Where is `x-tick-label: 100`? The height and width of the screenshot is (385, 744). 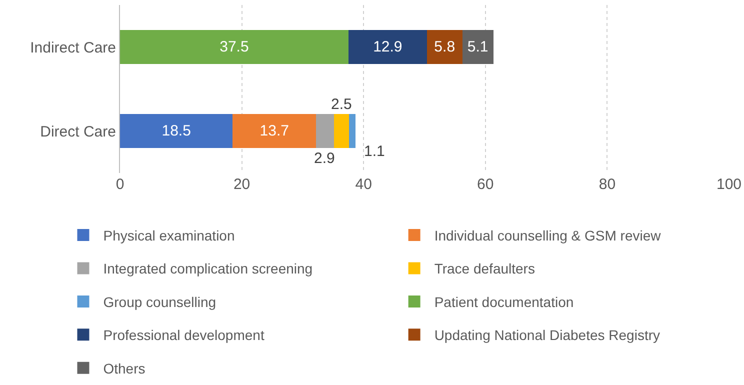
x-tick-label: 100 is located at coordinates (729, 184).